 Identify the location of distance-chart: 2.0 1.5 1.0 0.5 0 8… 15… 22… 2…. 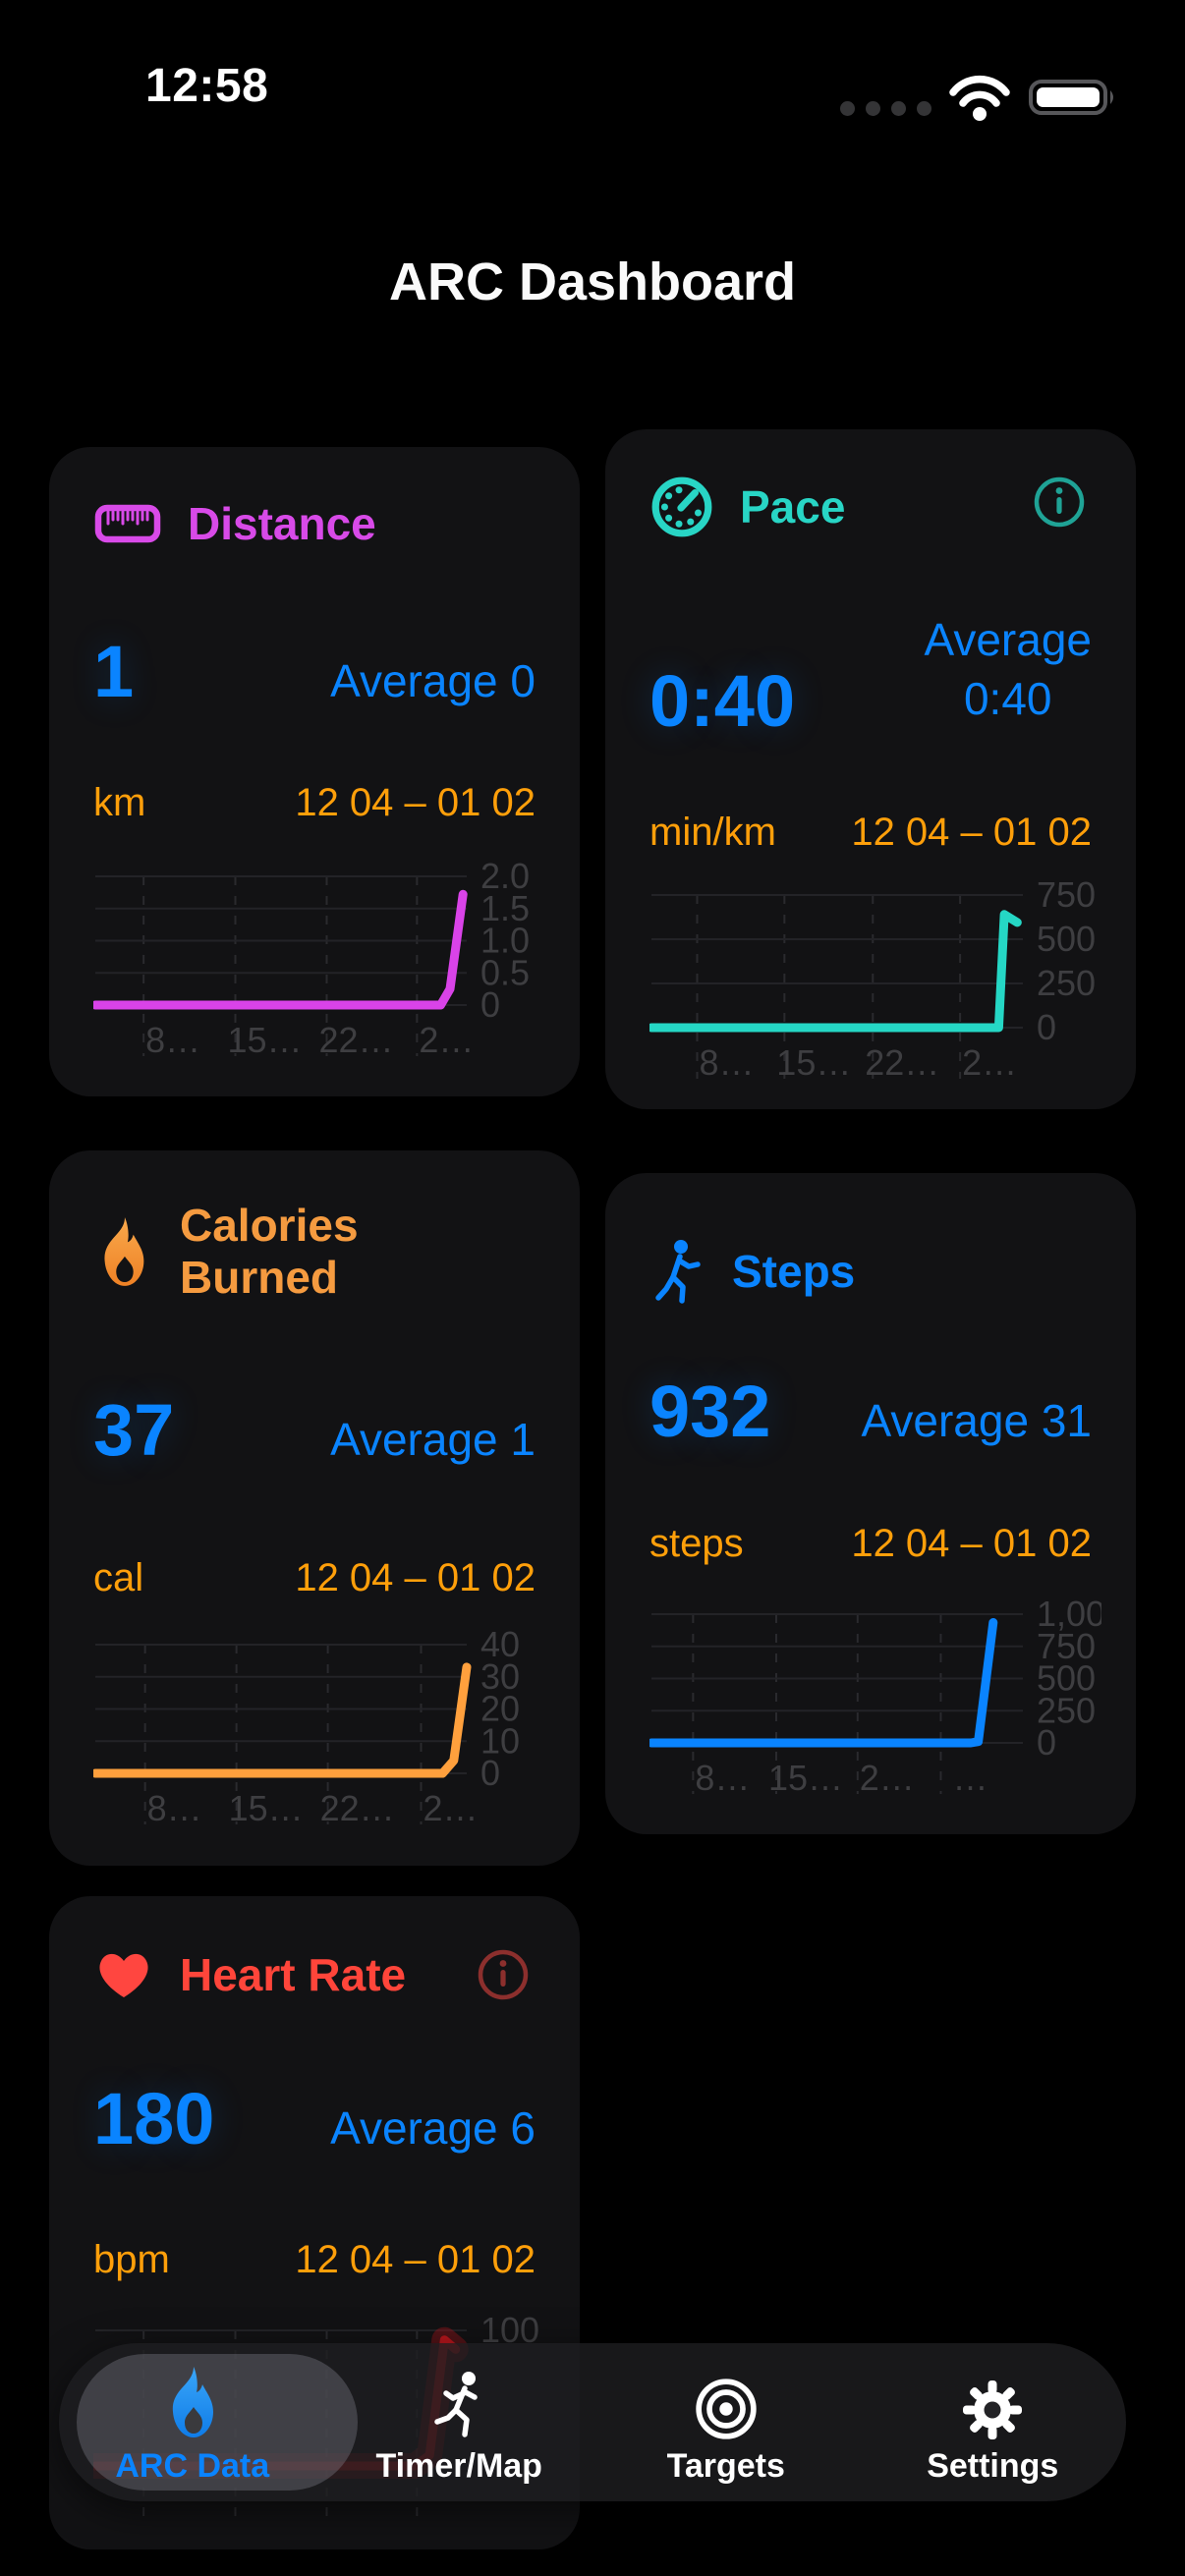
(319, 966).